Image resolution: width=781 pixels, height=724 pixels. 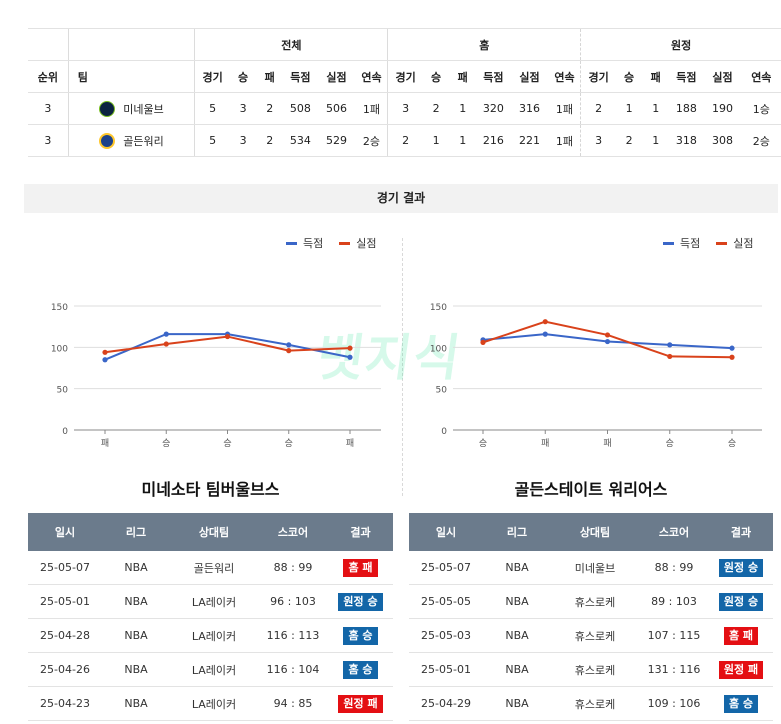 What do you see at coordinates (65, 601) in the screenshot?
I see `game-date: 25-05-01` at bounding box center [65, 601].